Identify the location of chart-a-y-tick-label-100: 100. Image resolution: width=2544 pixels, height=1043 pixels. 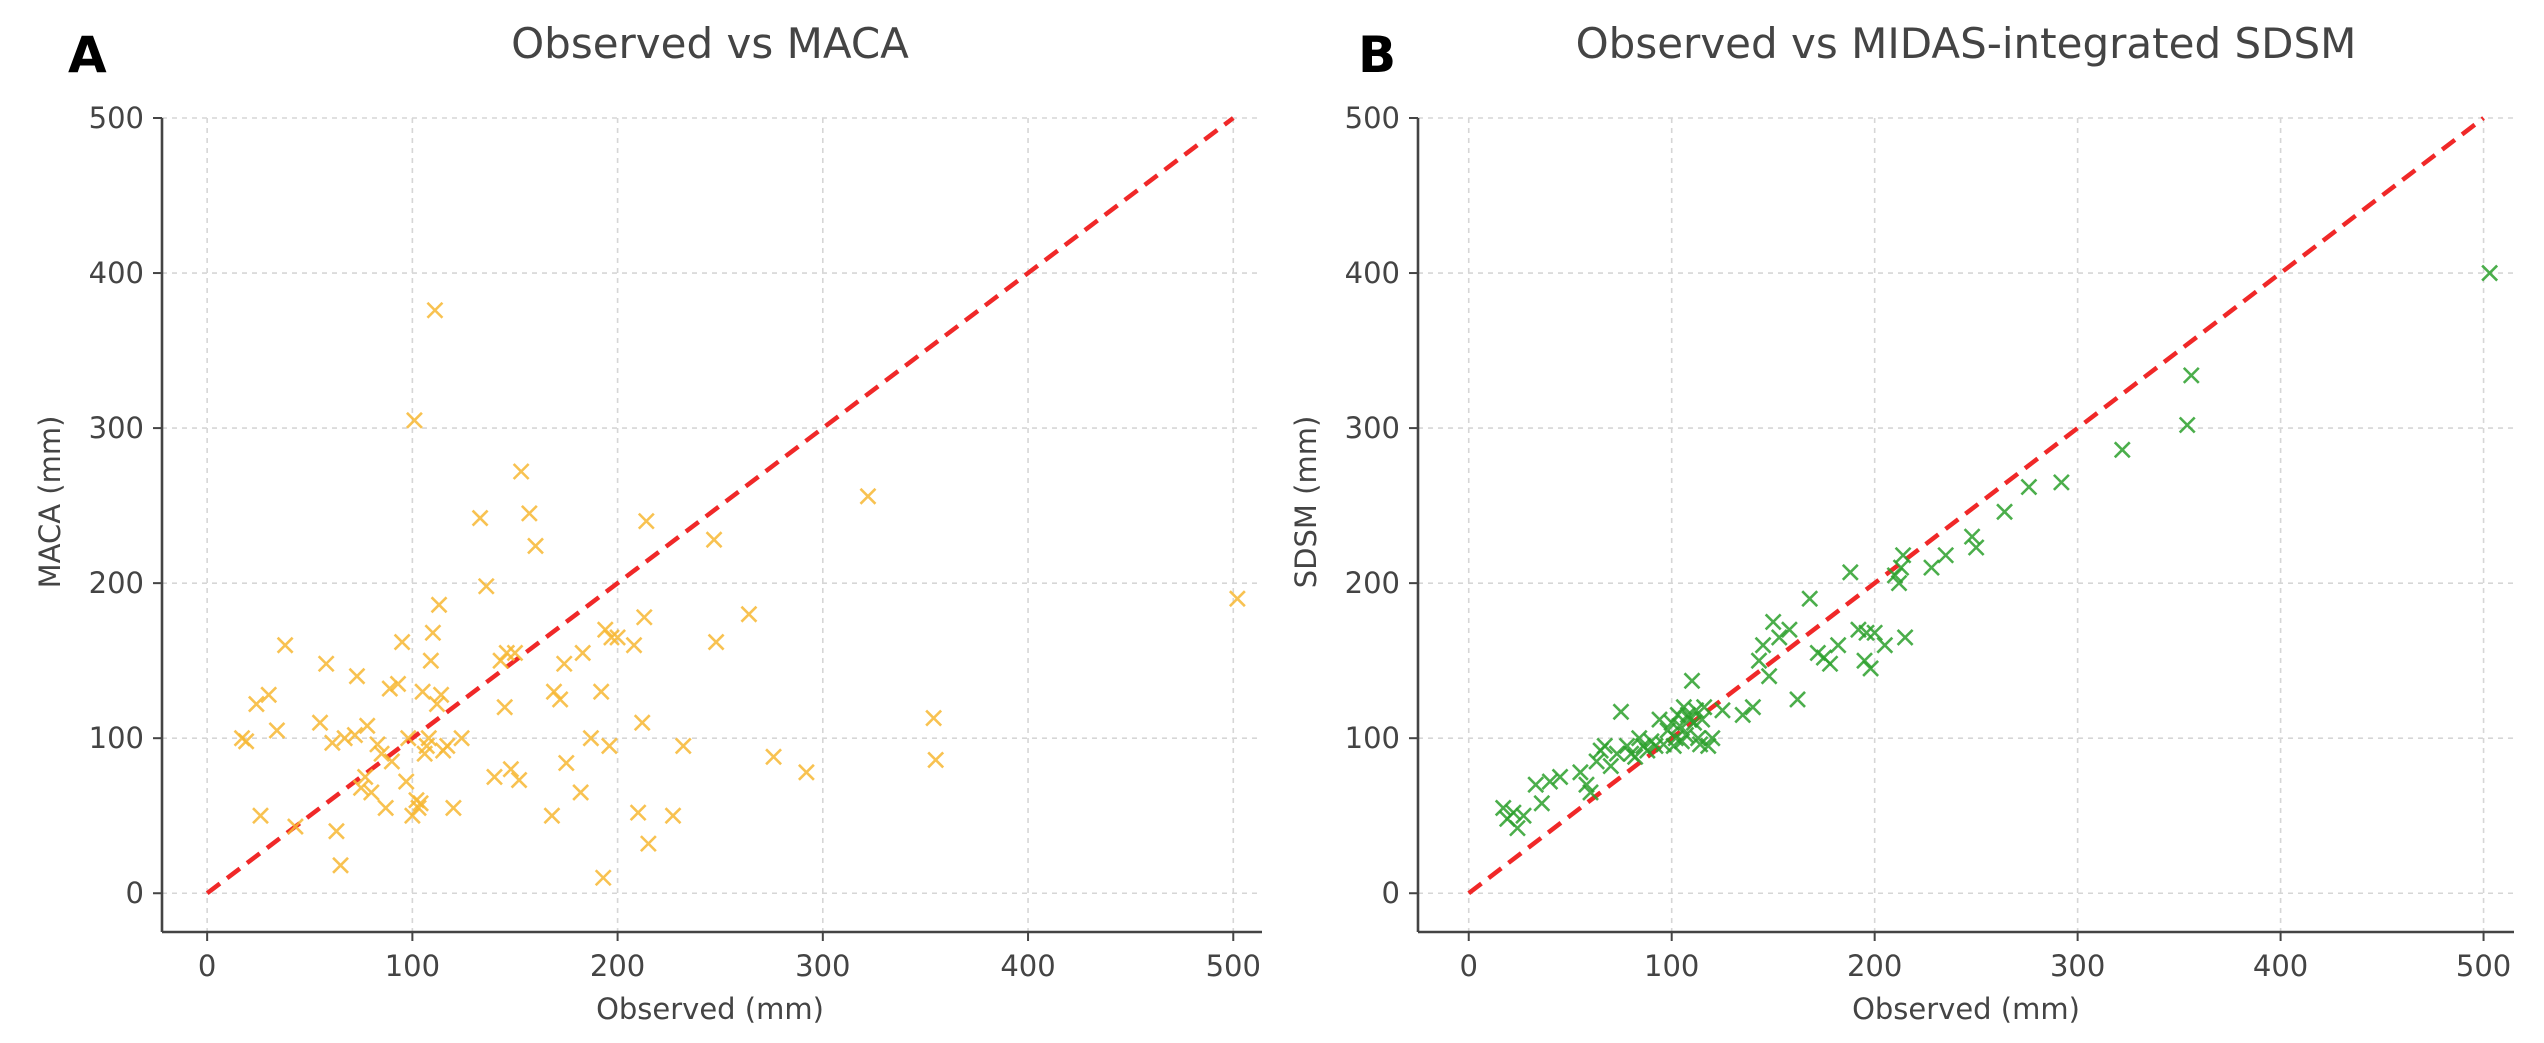
(116, 738).